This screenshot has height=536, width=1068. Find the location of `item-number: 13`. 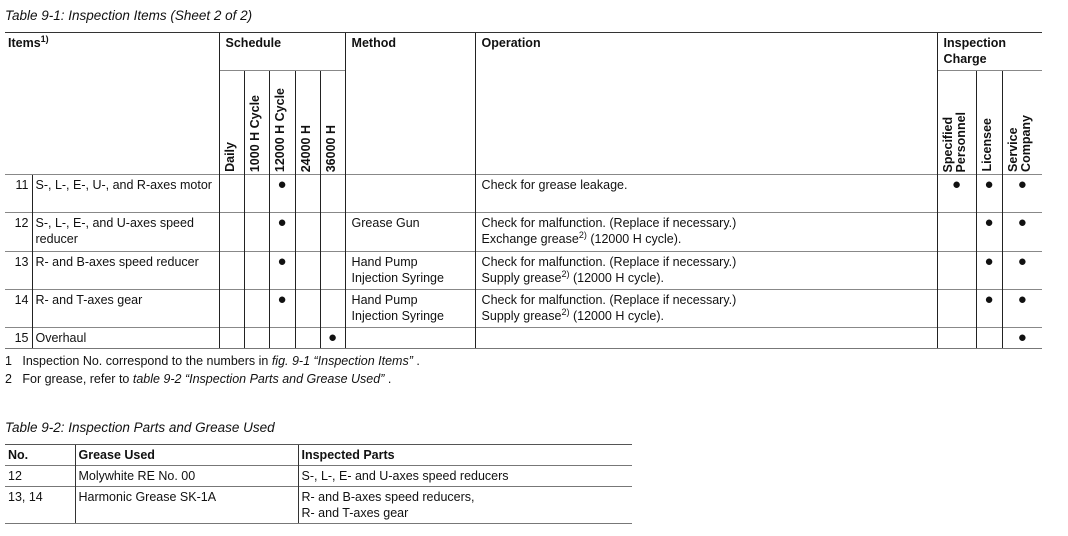

item-number: 13 is located at coordinates (18, 270).